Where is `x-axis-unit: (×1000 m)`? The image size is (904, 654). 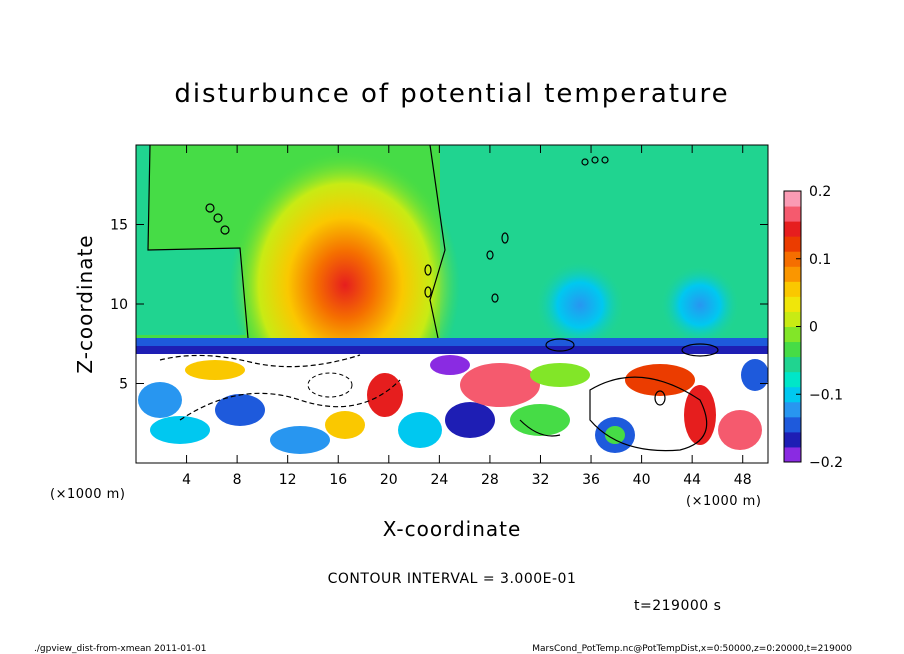 x-axis-unit: (×1000 m) is located at coordinates (723, 501).